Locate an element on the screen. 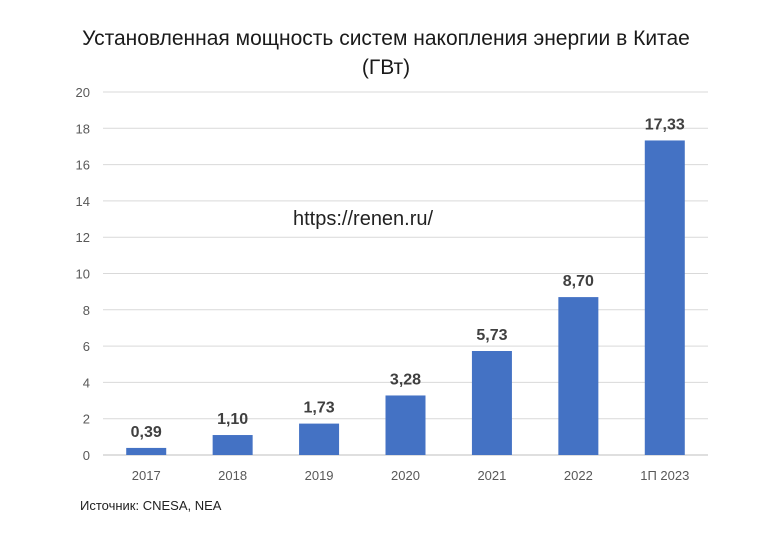 This screenshot has height=536, width=772. data-label: 17,33 is located at coordinates (665, 124).